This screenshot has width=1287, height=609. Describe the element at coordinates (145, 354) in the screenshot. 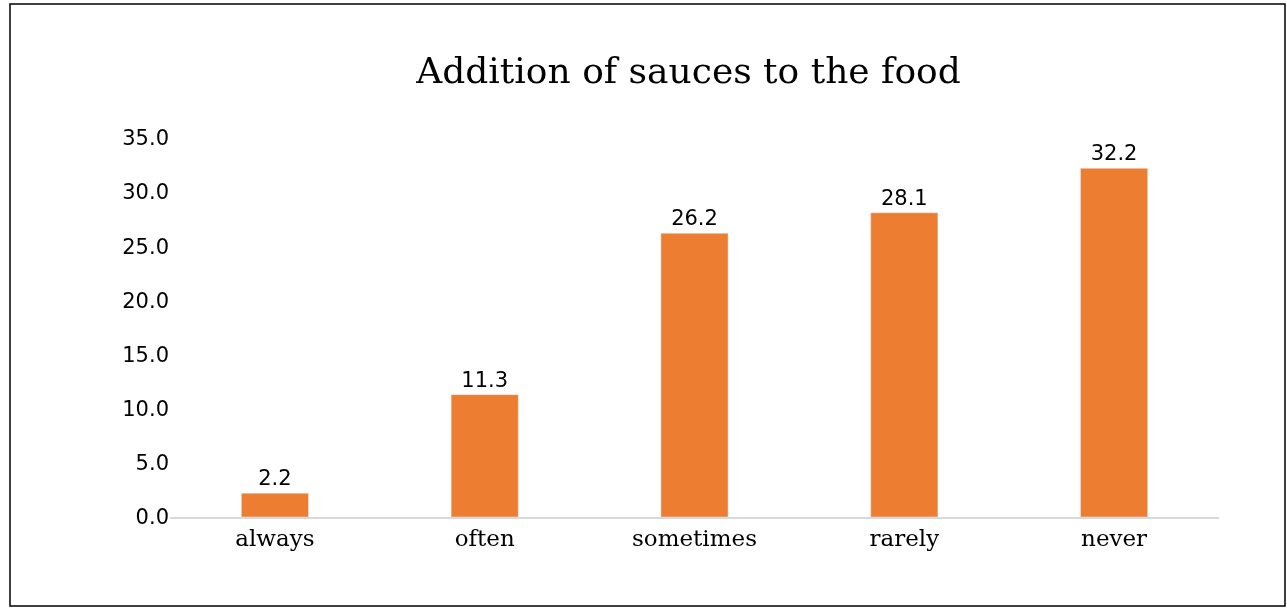

I see `y-tick-label: 15.0` at that location.